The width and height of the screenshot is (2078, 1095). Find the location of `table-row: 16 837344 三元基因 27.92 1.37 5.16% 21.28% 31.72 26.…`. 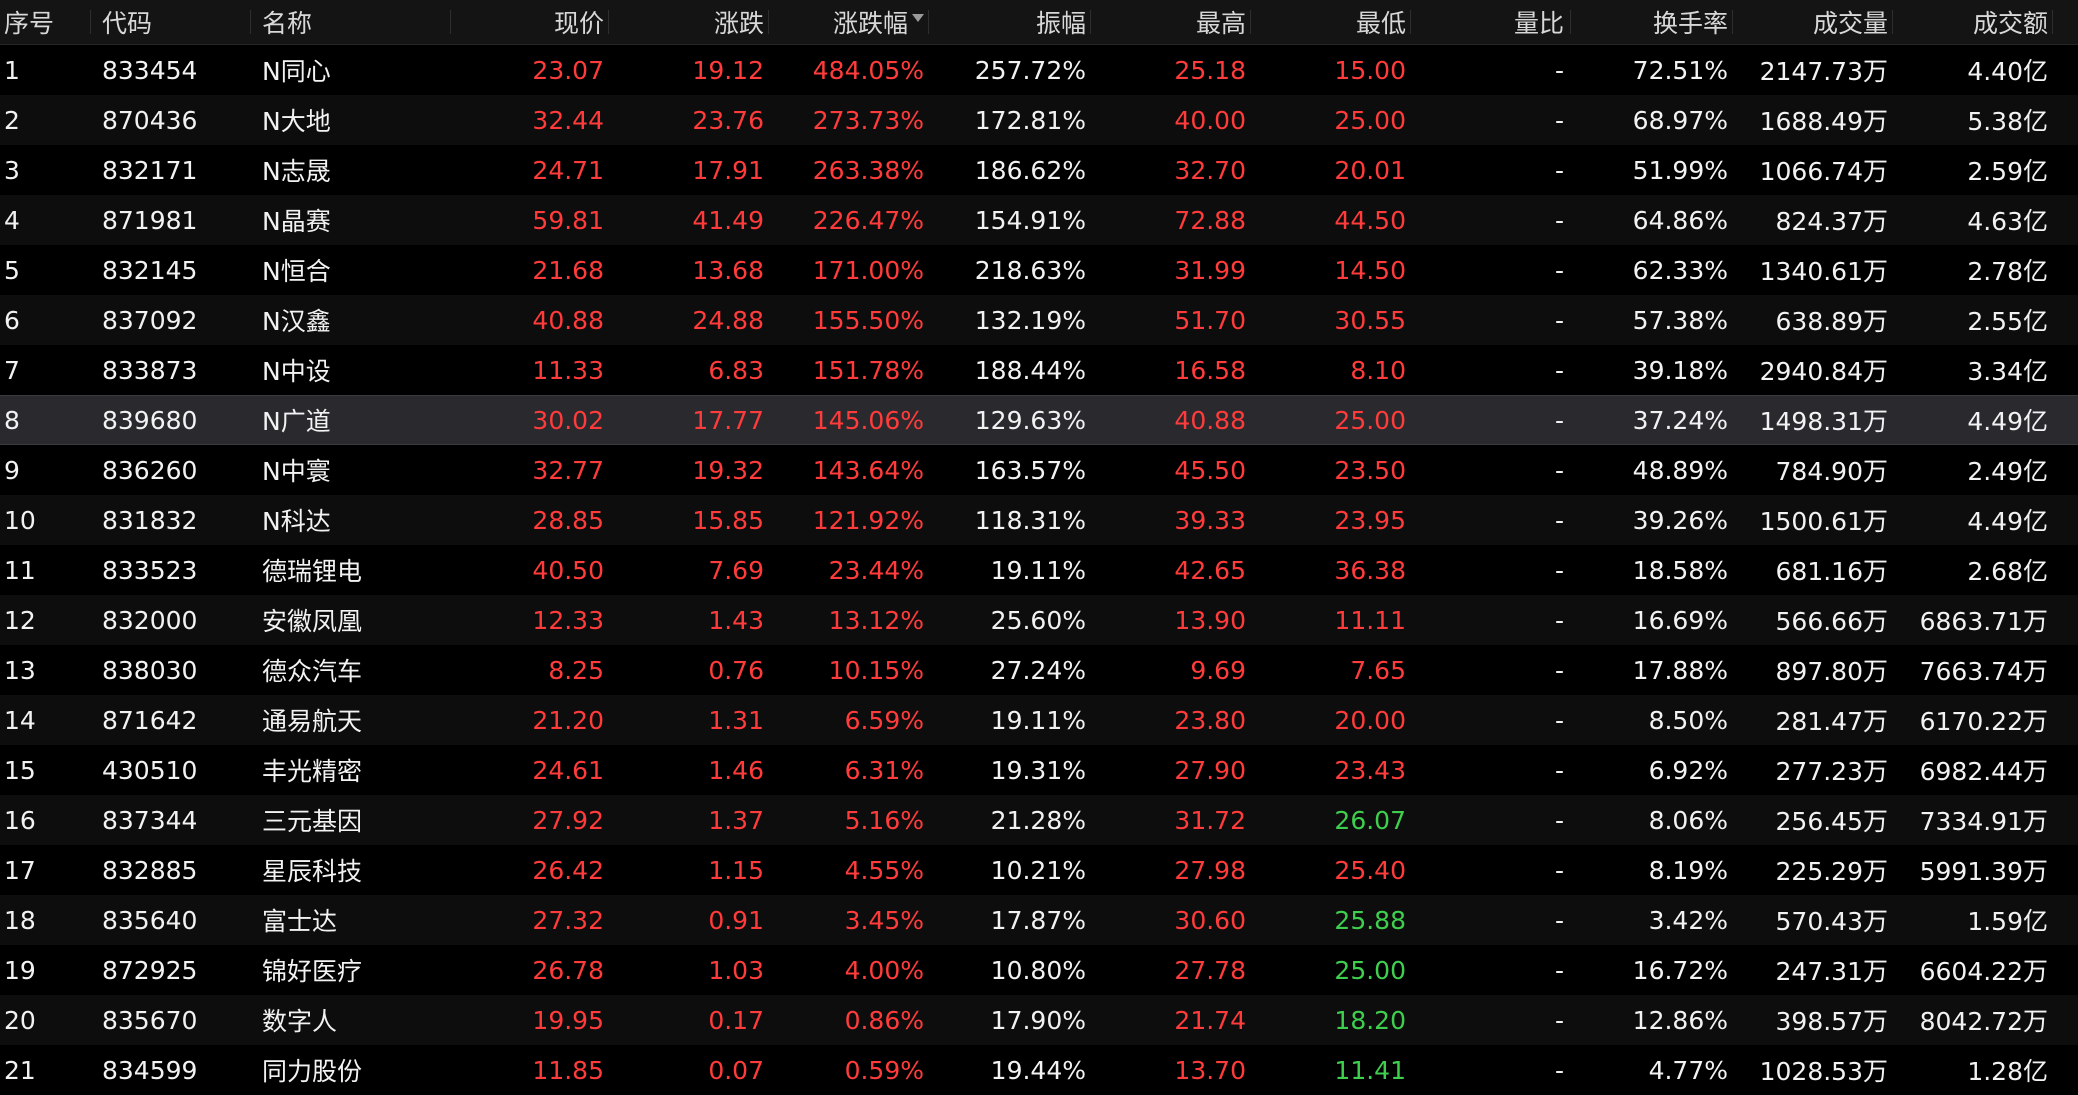

table-row: 16 837344 三元基因 27.92 1.37 5.16% 21.28% 31.72 26.… is located at coordinates (1039, 820).